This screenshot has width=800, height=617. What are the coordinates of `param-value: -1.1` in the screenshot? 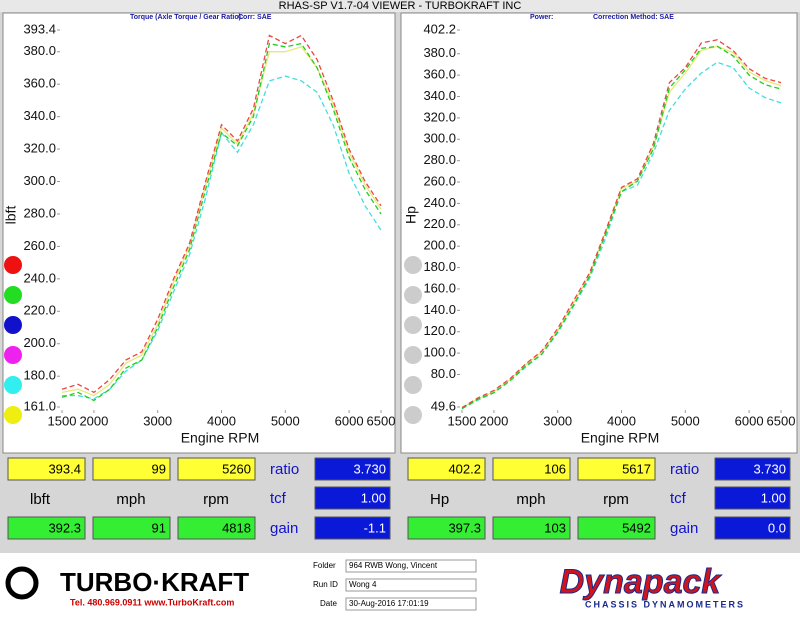 It's located at (375, 527).